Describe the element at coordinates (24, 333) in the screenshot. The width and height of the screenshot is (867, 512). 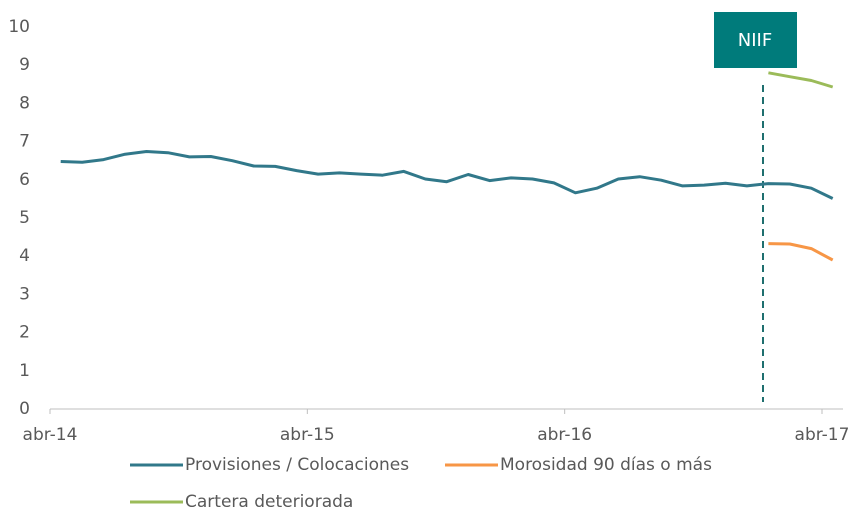
I see `y-tick-label: 2` at that location.